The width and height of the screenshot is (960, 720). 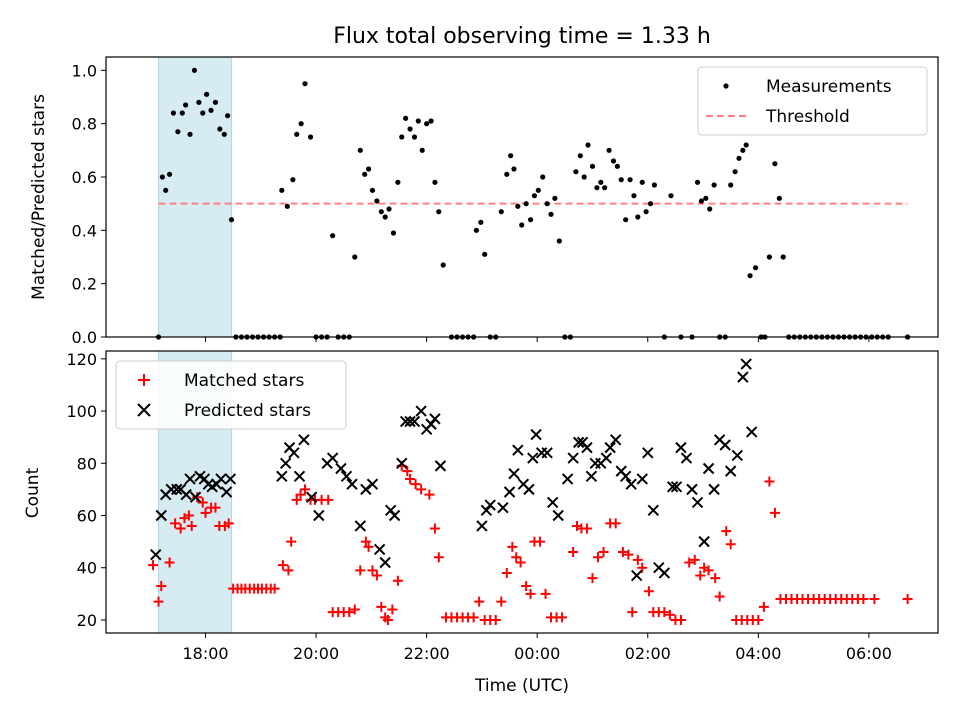 I want to click on legend-label: Matched stars, so click(x=244, y=381).